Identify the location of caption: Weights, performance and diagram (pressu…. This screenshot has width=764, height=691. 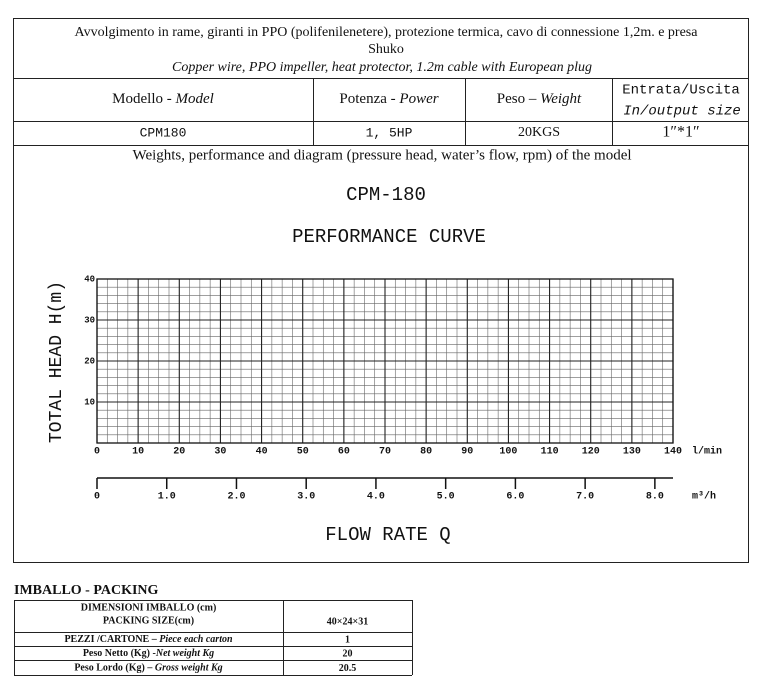
(381, 155).